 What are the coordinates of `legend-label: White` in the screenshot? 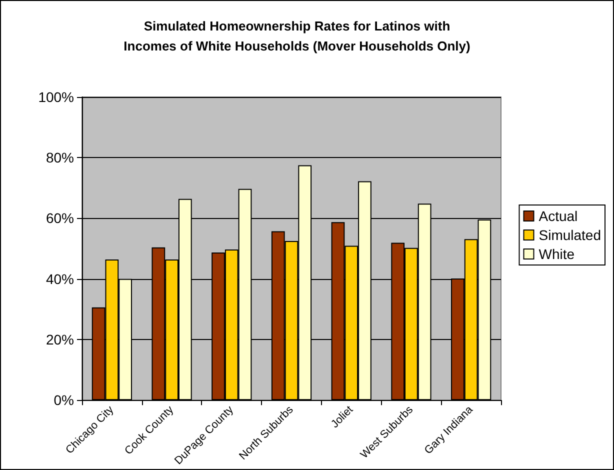 It's located at (556, 254).